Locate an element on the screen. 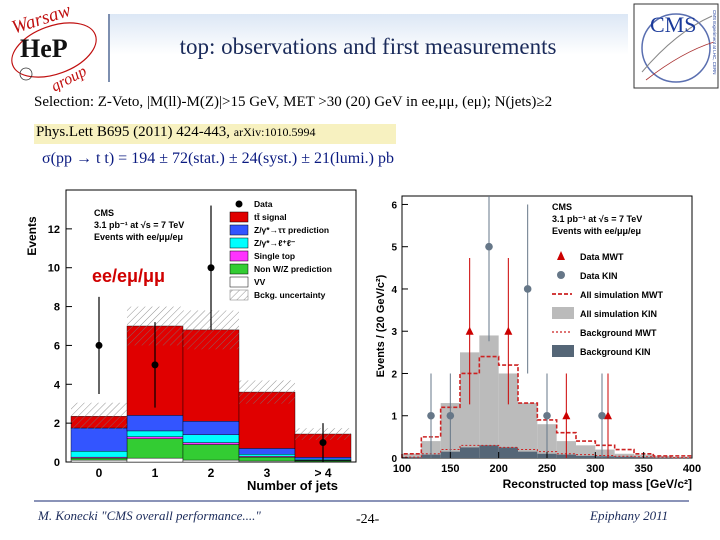  right-xtick-label-300: 300 is located at coordinates (595, 469).